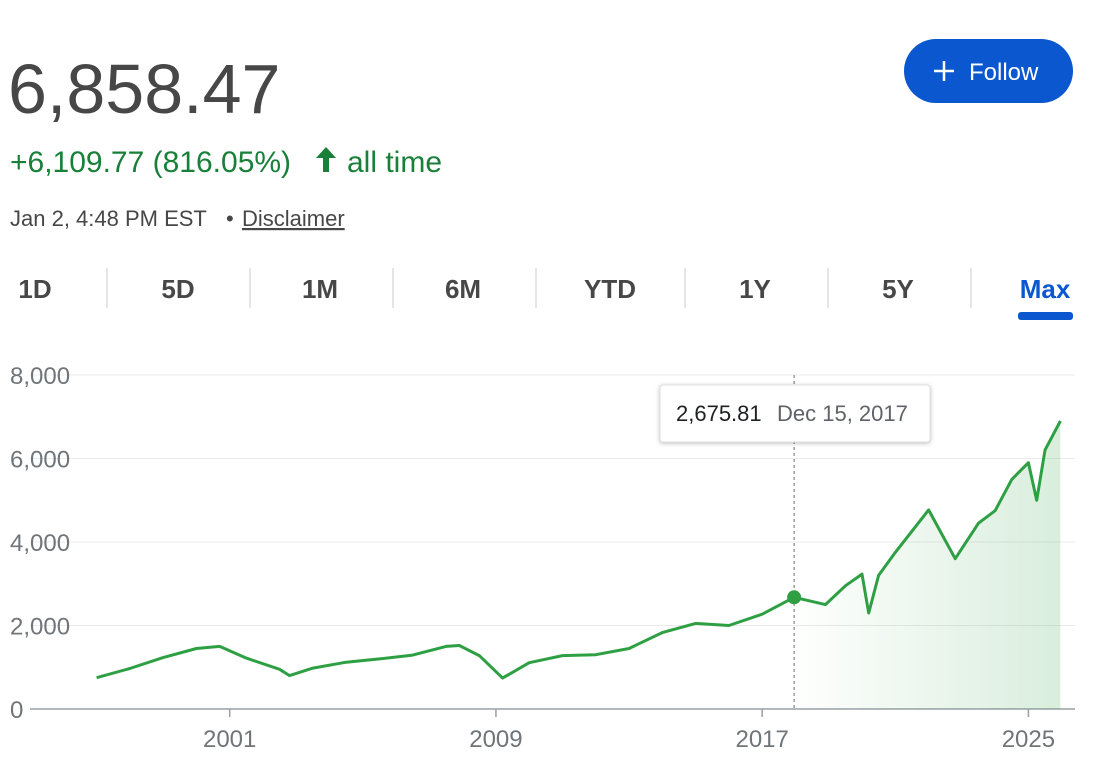  I want to click on y-tick-label: 2,000, so click(40, 627).